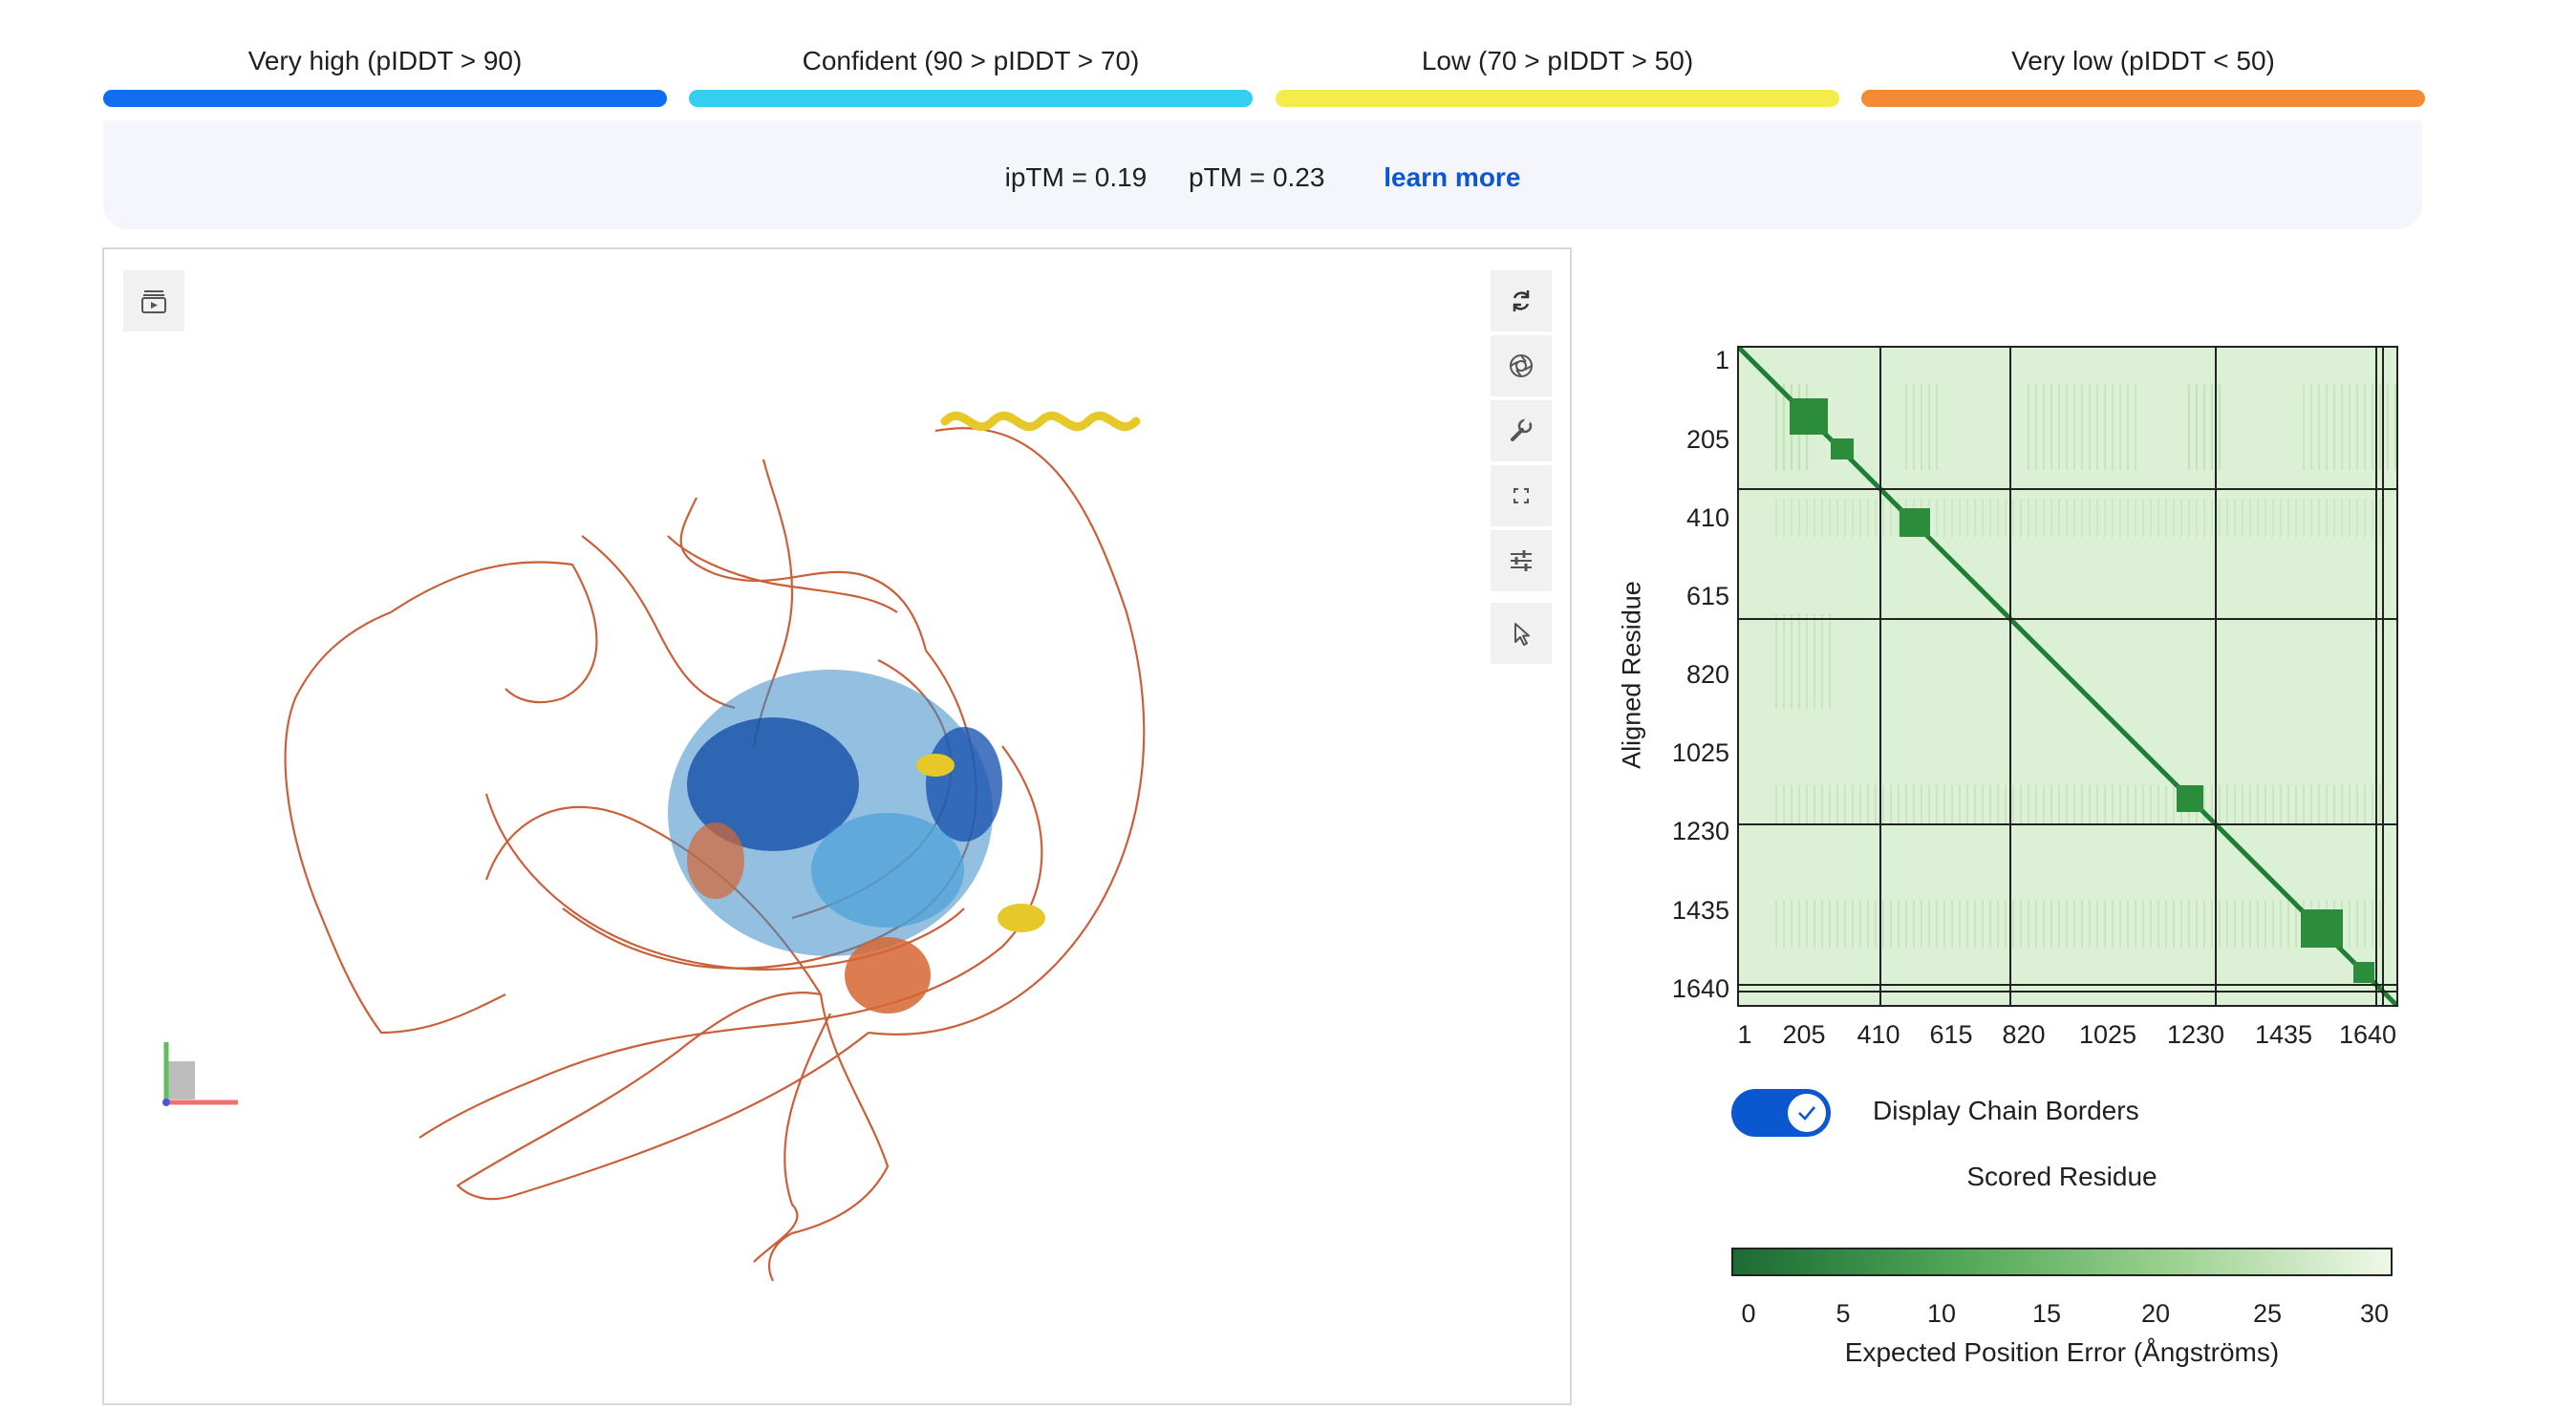 The width and height of the screenshot is (2576, 1409). What do you see at coordinates (1781, 1113) in the screenshot?
I see `chain-borders-toggle` at bounding box center [1781, 1113].